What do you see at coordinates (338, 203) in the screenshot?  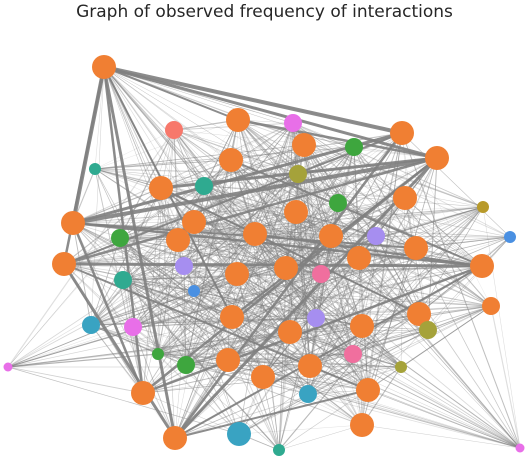 I see `node-n14` at bounding box center [338, 203].